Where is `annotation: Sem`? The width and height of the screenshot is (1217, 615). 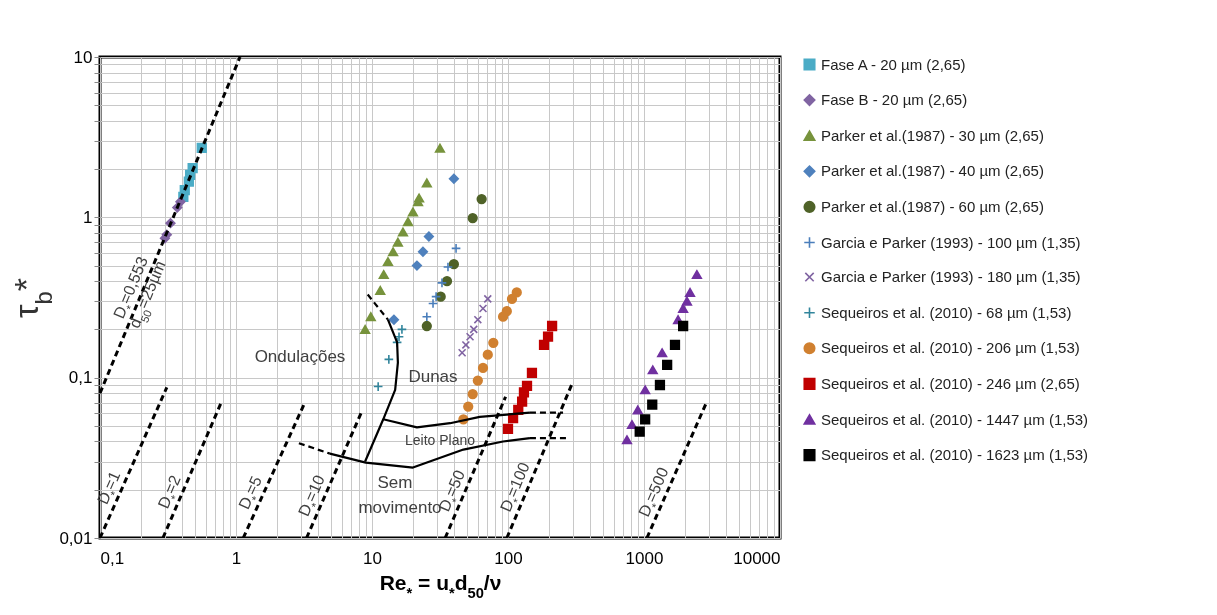 annotation: Sem is located at coordinates (395, 482).